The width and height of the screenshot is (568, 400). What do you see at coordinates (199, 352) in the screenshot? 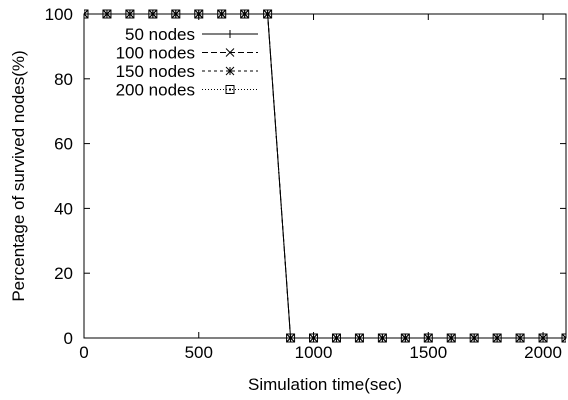
I see `x-tick-label: 500` at bounding box center [199, 352].